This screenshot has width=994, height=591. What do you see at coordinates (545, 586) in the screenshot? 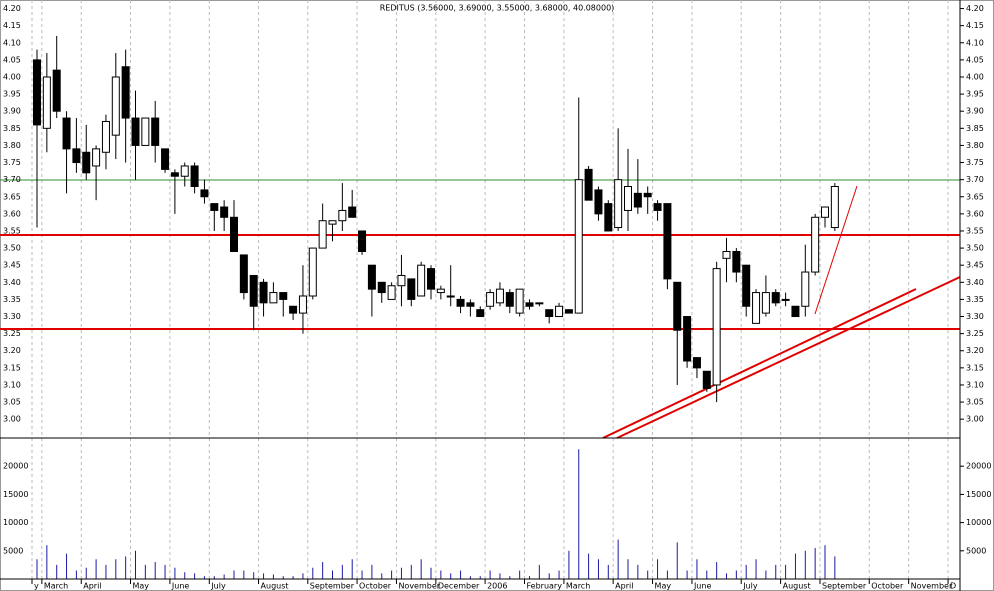
I see `x-tick-label: February` at bounding box center [545, 586].